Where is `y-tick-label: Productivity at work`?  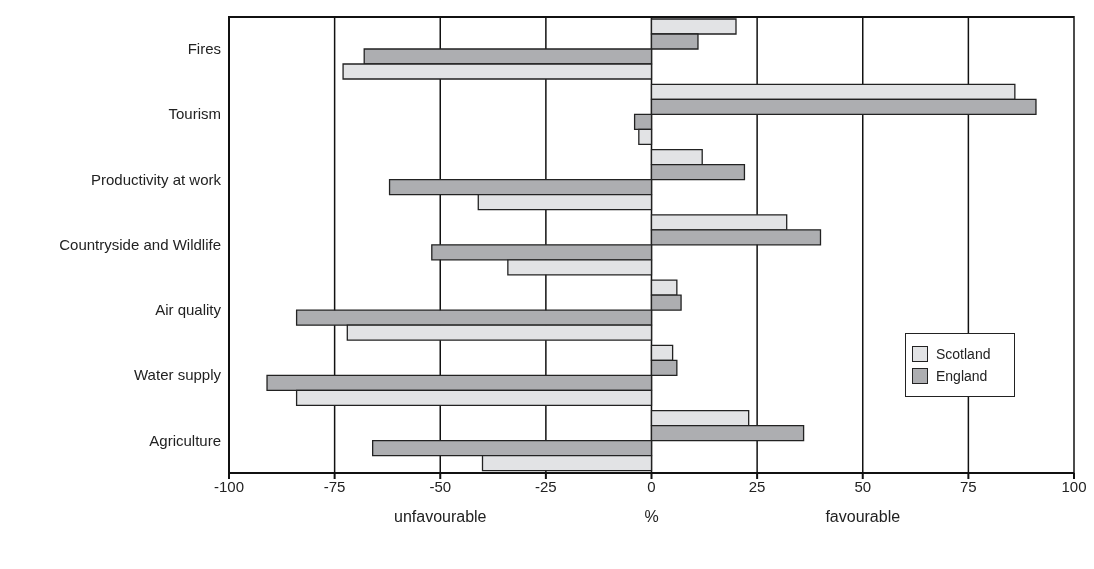
y-tick-label: Productivity at work is located at coordinates (156, 179).